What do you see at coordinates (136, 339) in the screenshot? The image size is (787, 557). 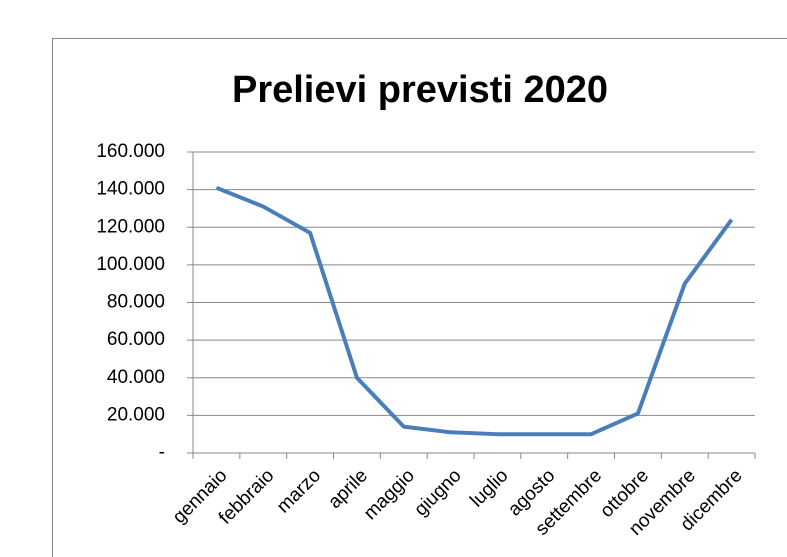 I see `y-tick-label: 60.000` at bounding box center [136, 339].